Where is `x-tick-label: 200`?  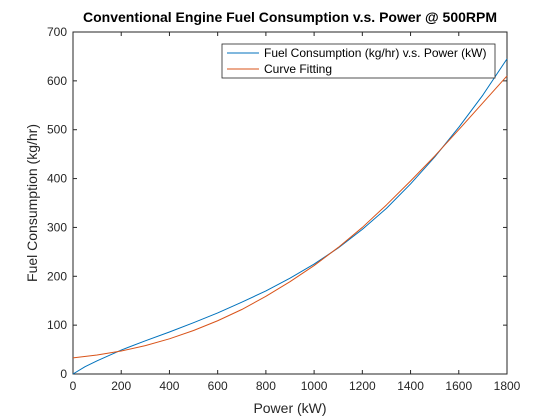 x-tick-label: 200 is located at coordinates (121, 386).